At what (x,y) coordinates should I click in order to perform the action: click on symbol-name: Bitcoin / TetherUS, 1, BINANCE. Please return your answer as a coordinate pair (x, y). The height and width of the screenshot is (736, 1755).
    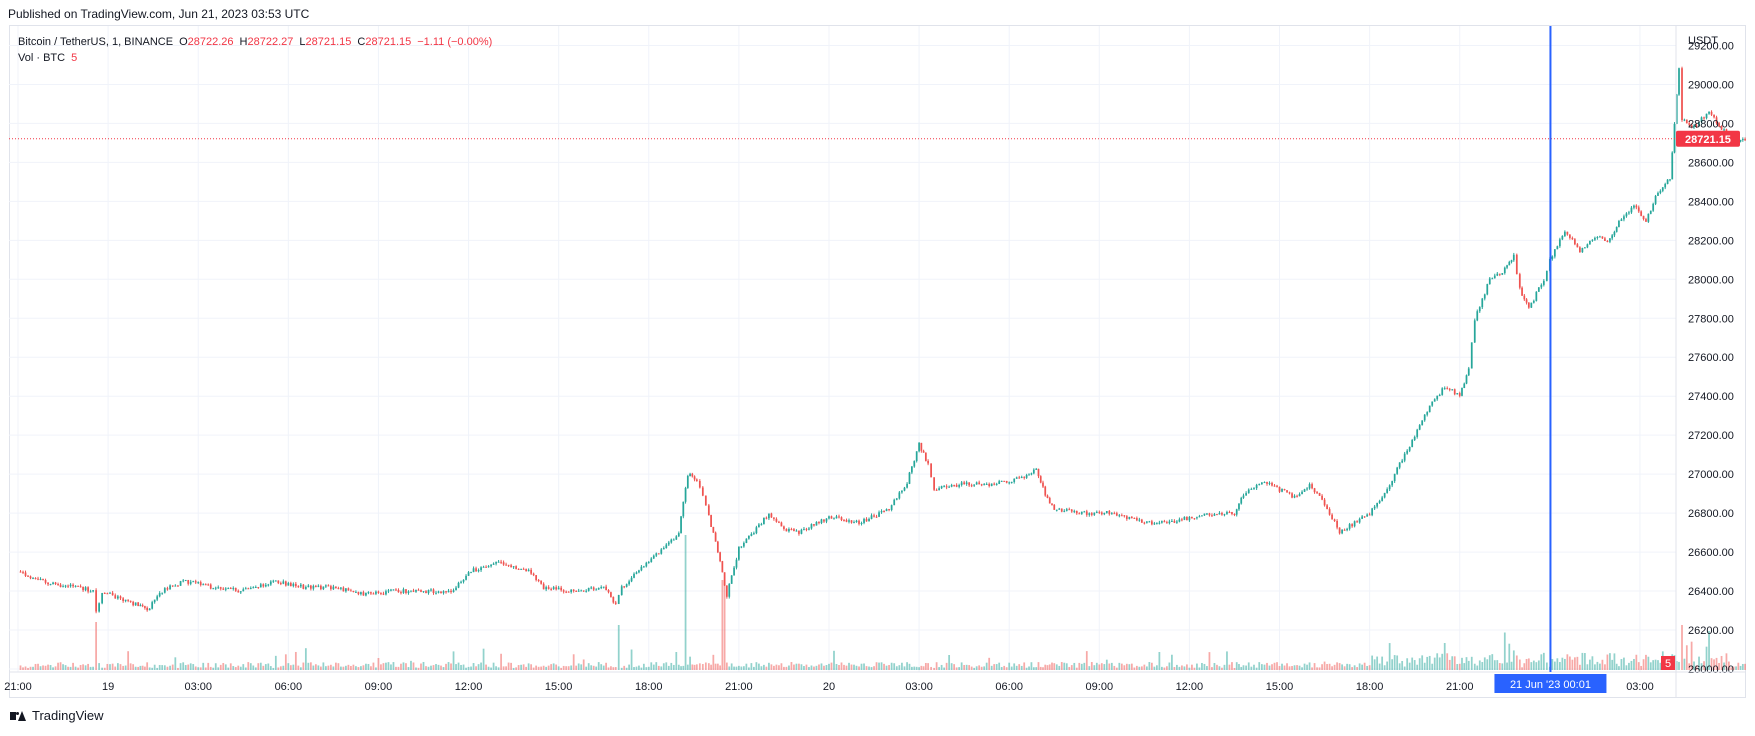
    Looking at the image, I should click on (96, 42).